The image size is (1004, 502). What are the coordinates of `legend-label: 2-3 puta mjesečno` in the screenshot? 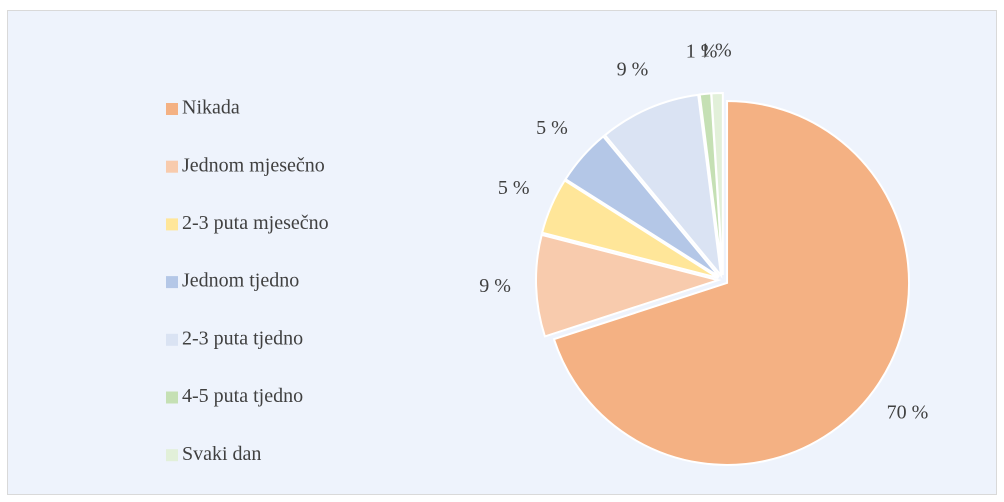 It's located at (255, 223).